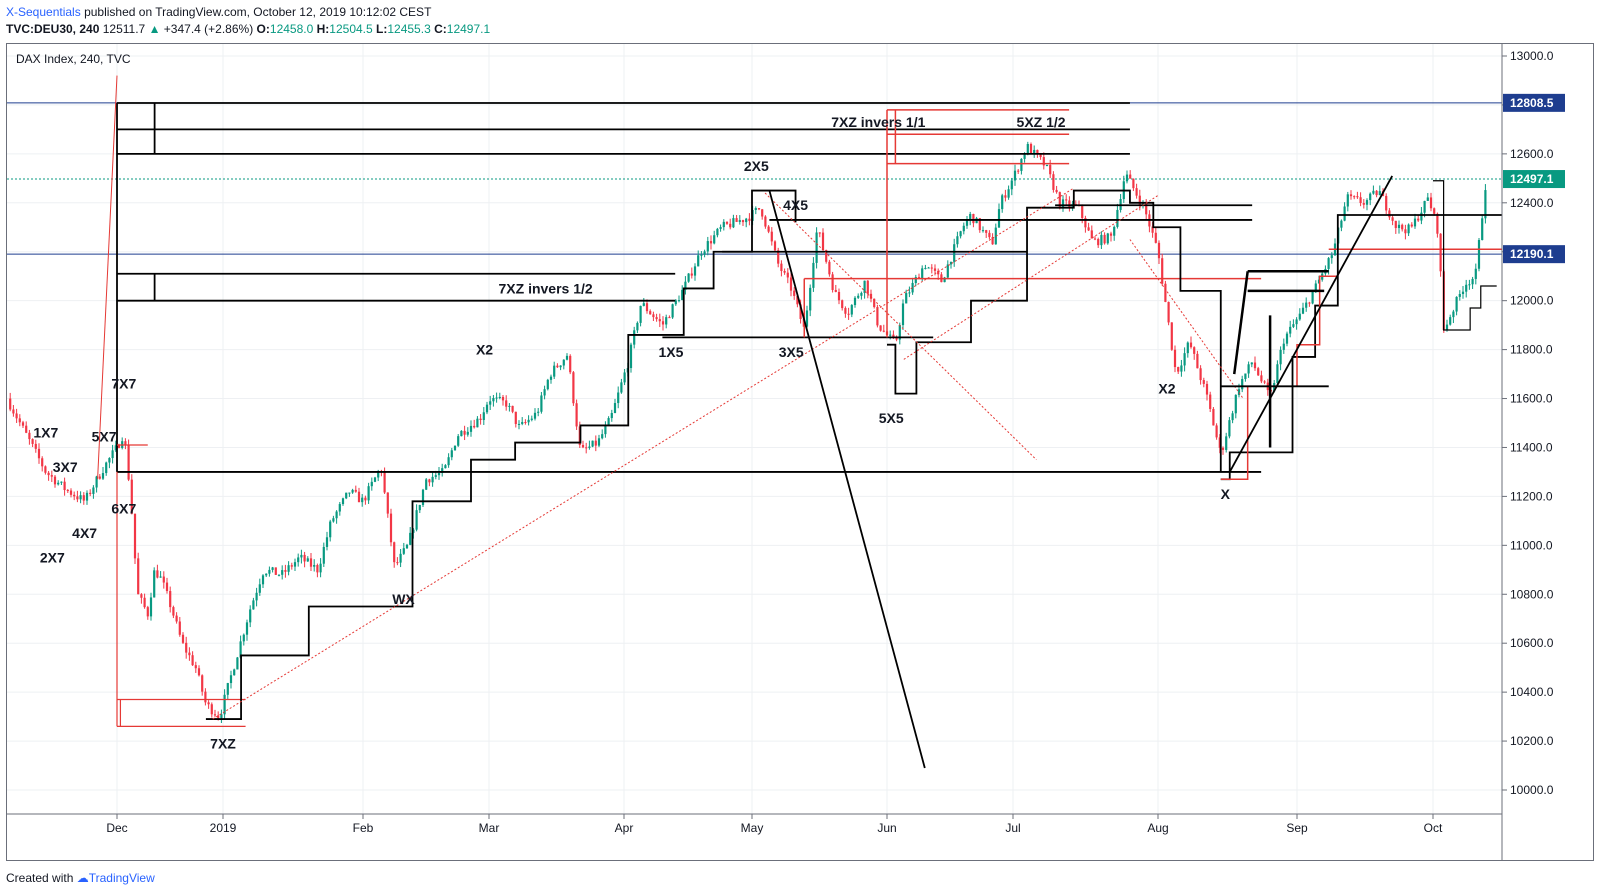  Describe the element at coordinates (43, 12) in the screenshot. I see `author-link: X-Sequentials` at that location.